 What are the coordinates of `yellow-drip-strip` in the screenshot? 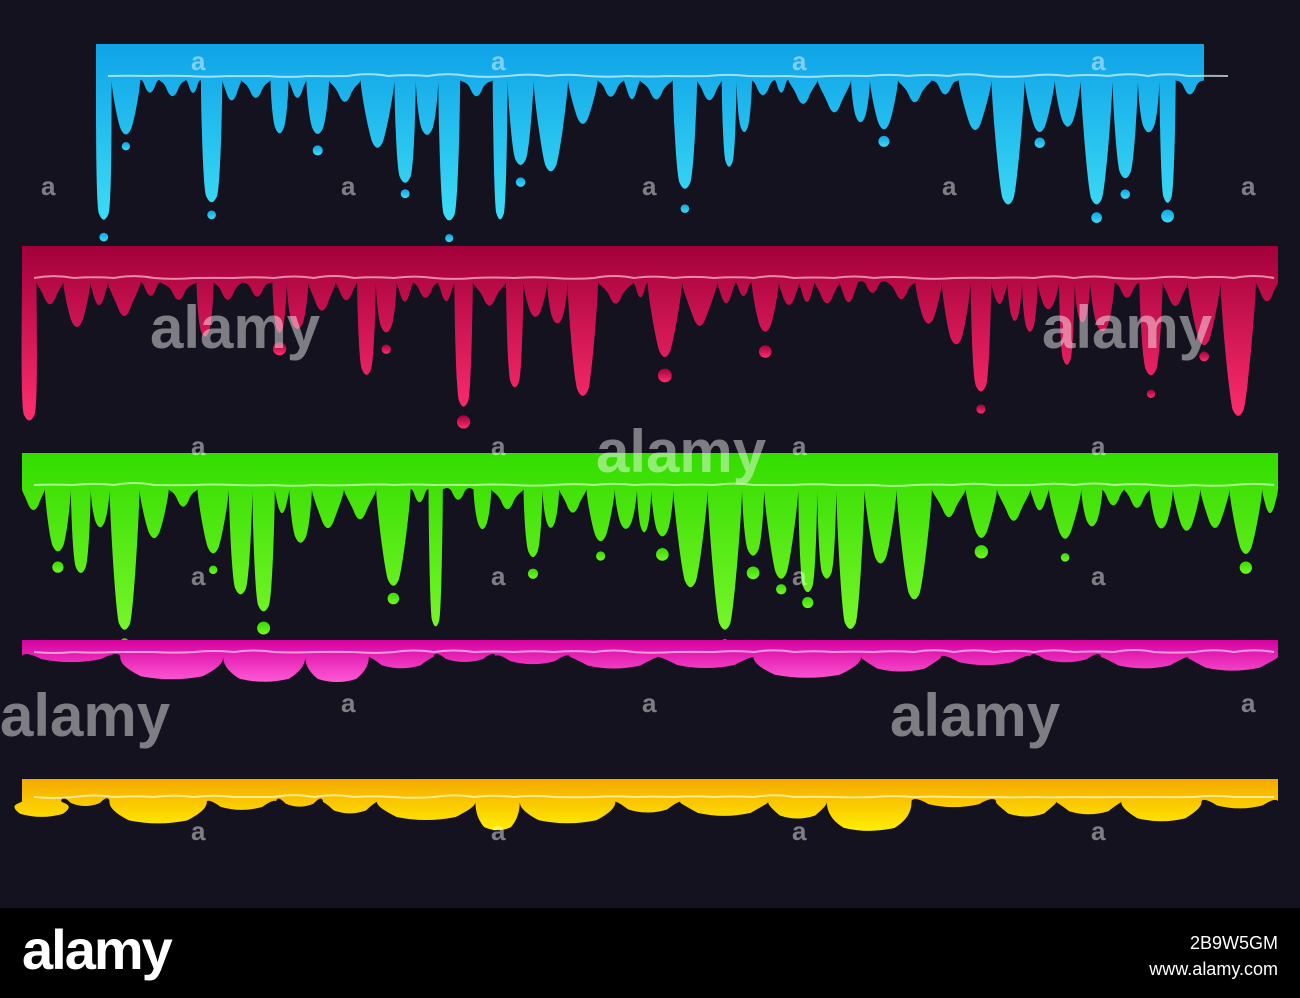 It's located at (646, 805).